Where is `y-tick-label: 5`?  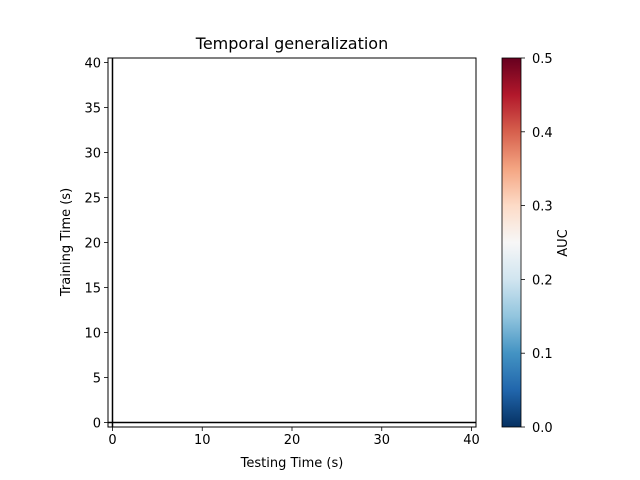 y-tick-label: 5 is located at coordinates (97, 379).